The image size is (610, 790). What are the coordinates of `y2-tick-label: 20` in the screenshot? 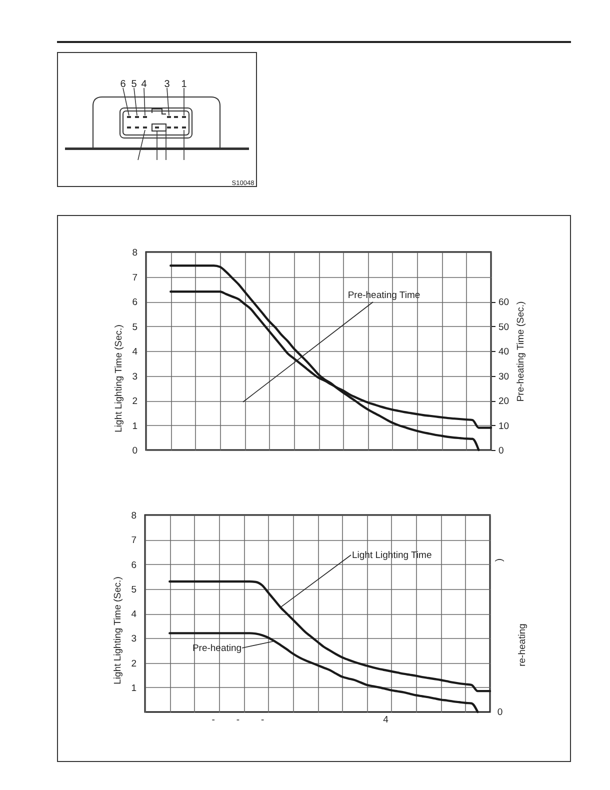 It's located at (504, 401).